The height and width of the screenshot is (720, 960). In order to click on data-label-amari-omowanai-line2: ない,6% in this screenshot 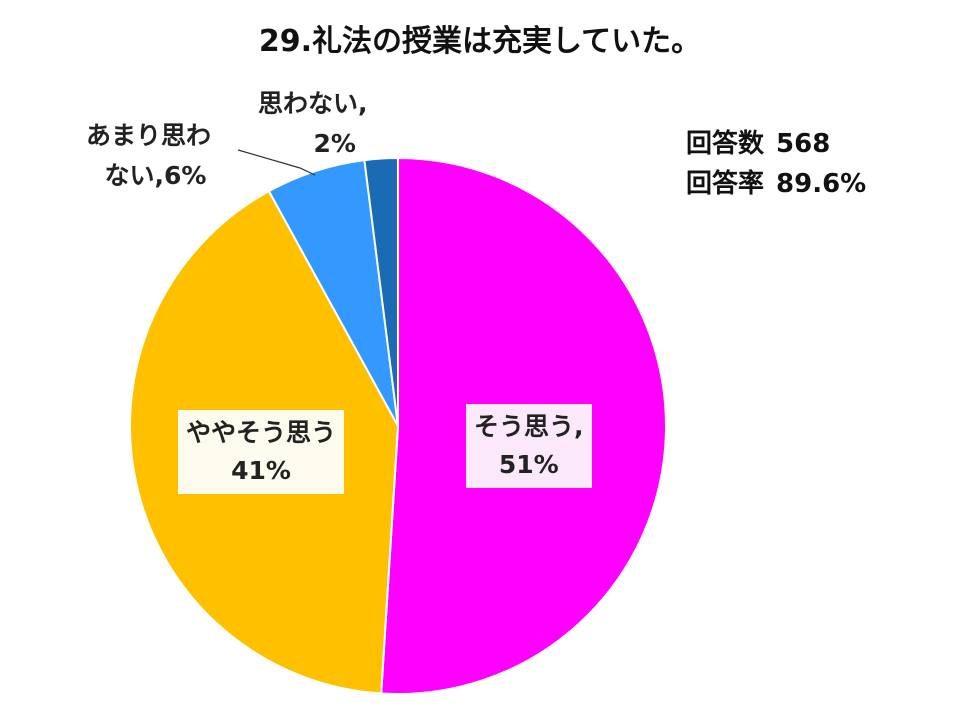, I will do `click(155, 175)`.